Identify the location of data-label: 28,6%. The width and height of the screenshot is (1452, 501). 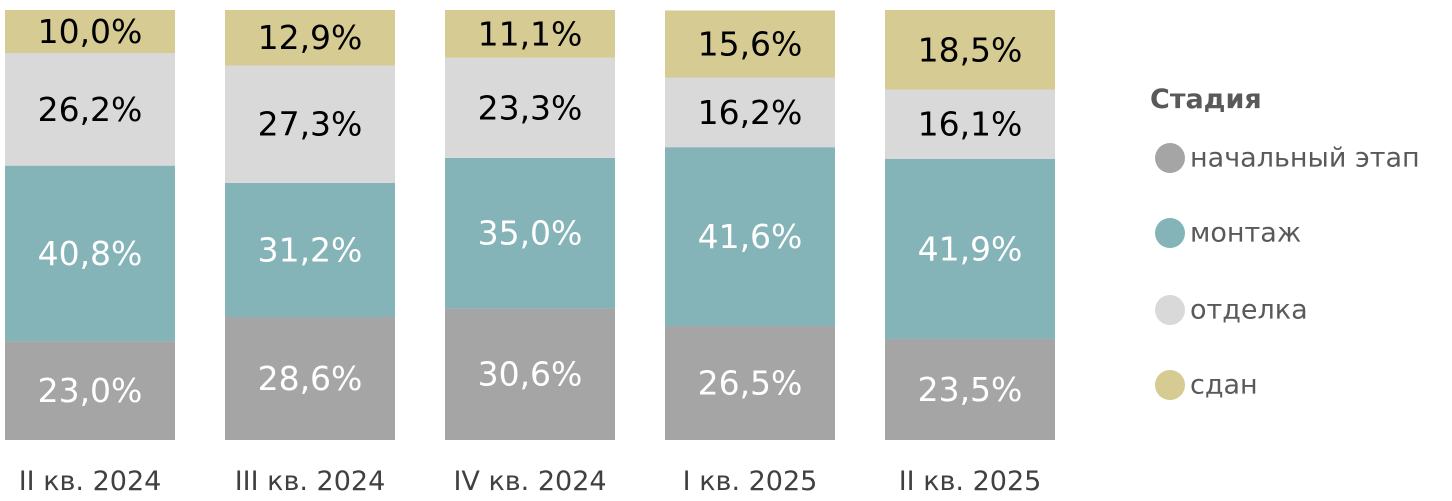
(310, 378).